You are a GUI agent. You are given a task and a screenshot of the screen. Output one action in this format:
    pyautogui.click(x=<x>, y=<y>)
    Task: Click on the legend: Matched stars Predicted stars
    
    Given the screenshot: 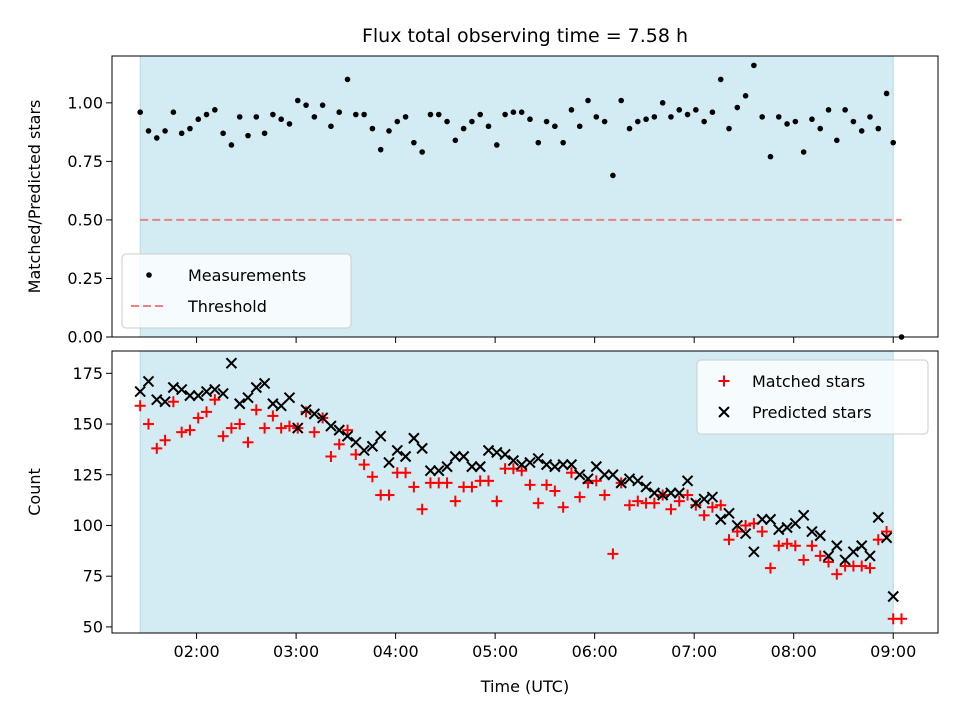 What is the action you would take?
    pyautogui.click(x=812, y=397)
    